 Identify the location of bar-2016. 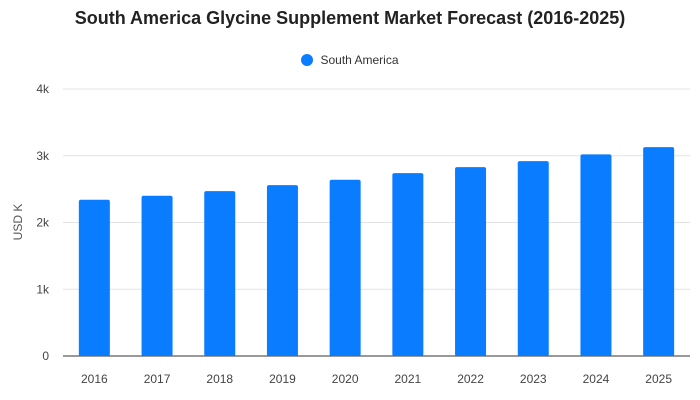
(94, 277).